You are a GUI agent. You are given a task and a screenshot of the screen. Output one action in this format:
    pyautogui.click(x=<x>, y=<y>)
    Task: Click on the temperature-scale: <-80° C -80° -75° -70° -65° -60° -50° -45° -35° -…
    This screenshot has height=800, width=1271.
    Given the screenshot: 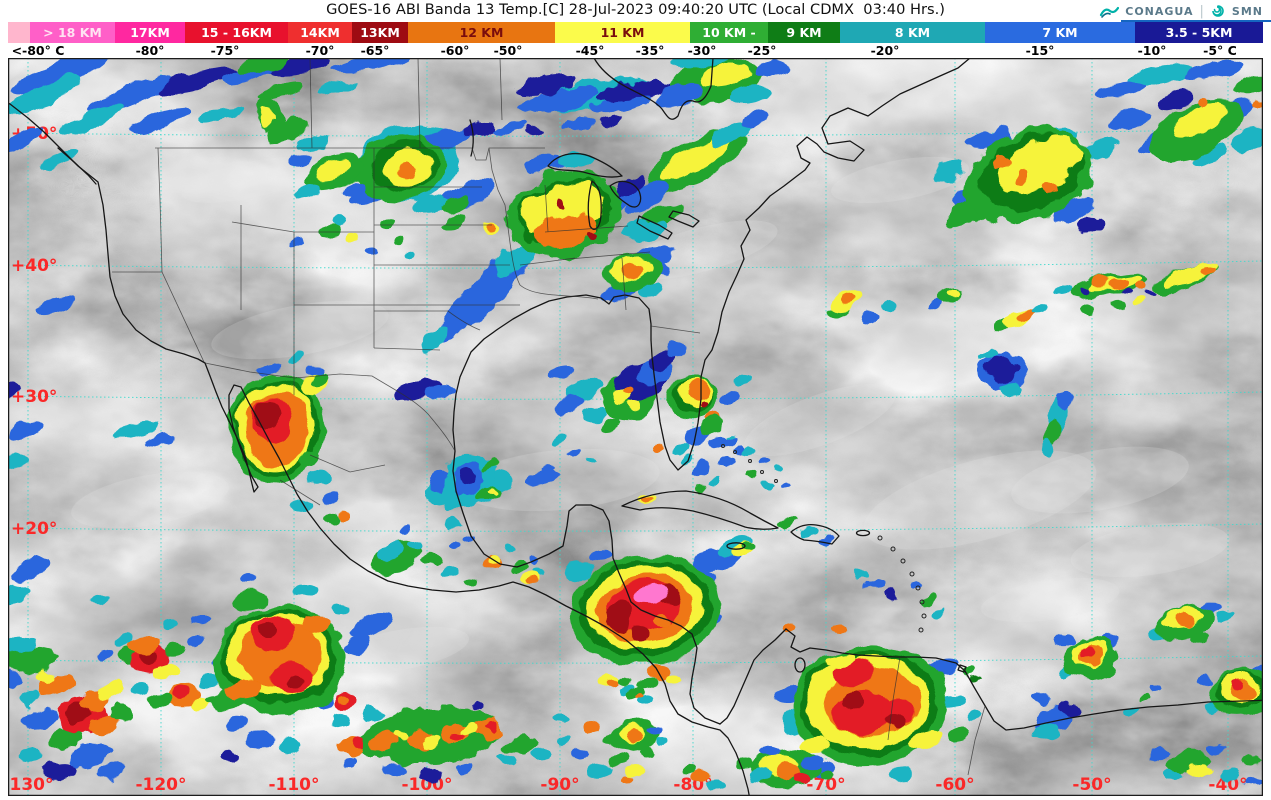 What is the action you would take?
    pyautogui.click(x=635, y=50)
    